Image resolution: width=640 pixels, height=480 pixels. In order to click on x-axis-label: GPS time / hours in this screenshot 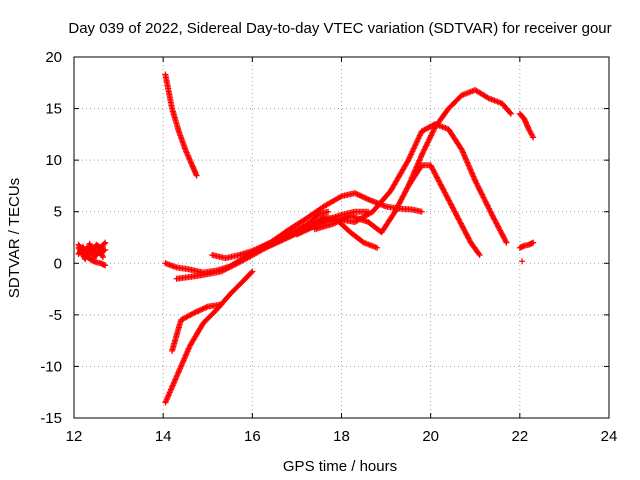, I will do `click(340, 466)`.